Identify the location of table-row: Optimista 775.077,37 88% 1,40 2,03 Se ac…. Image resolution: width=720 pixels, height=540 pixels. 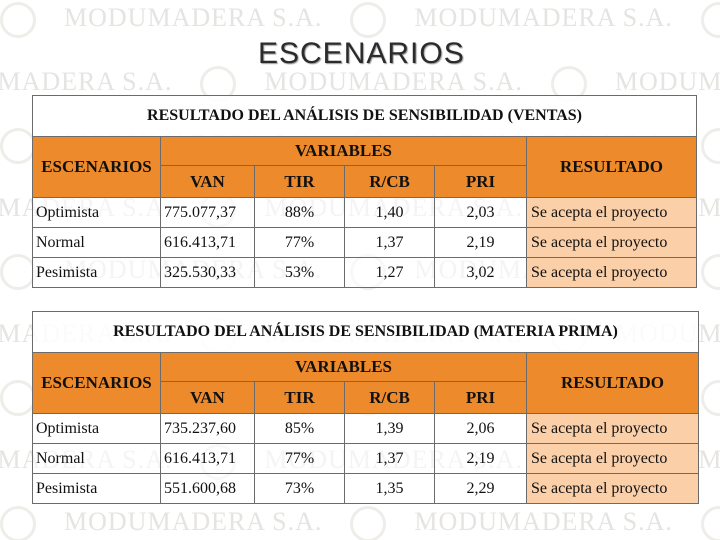
(365, 212).